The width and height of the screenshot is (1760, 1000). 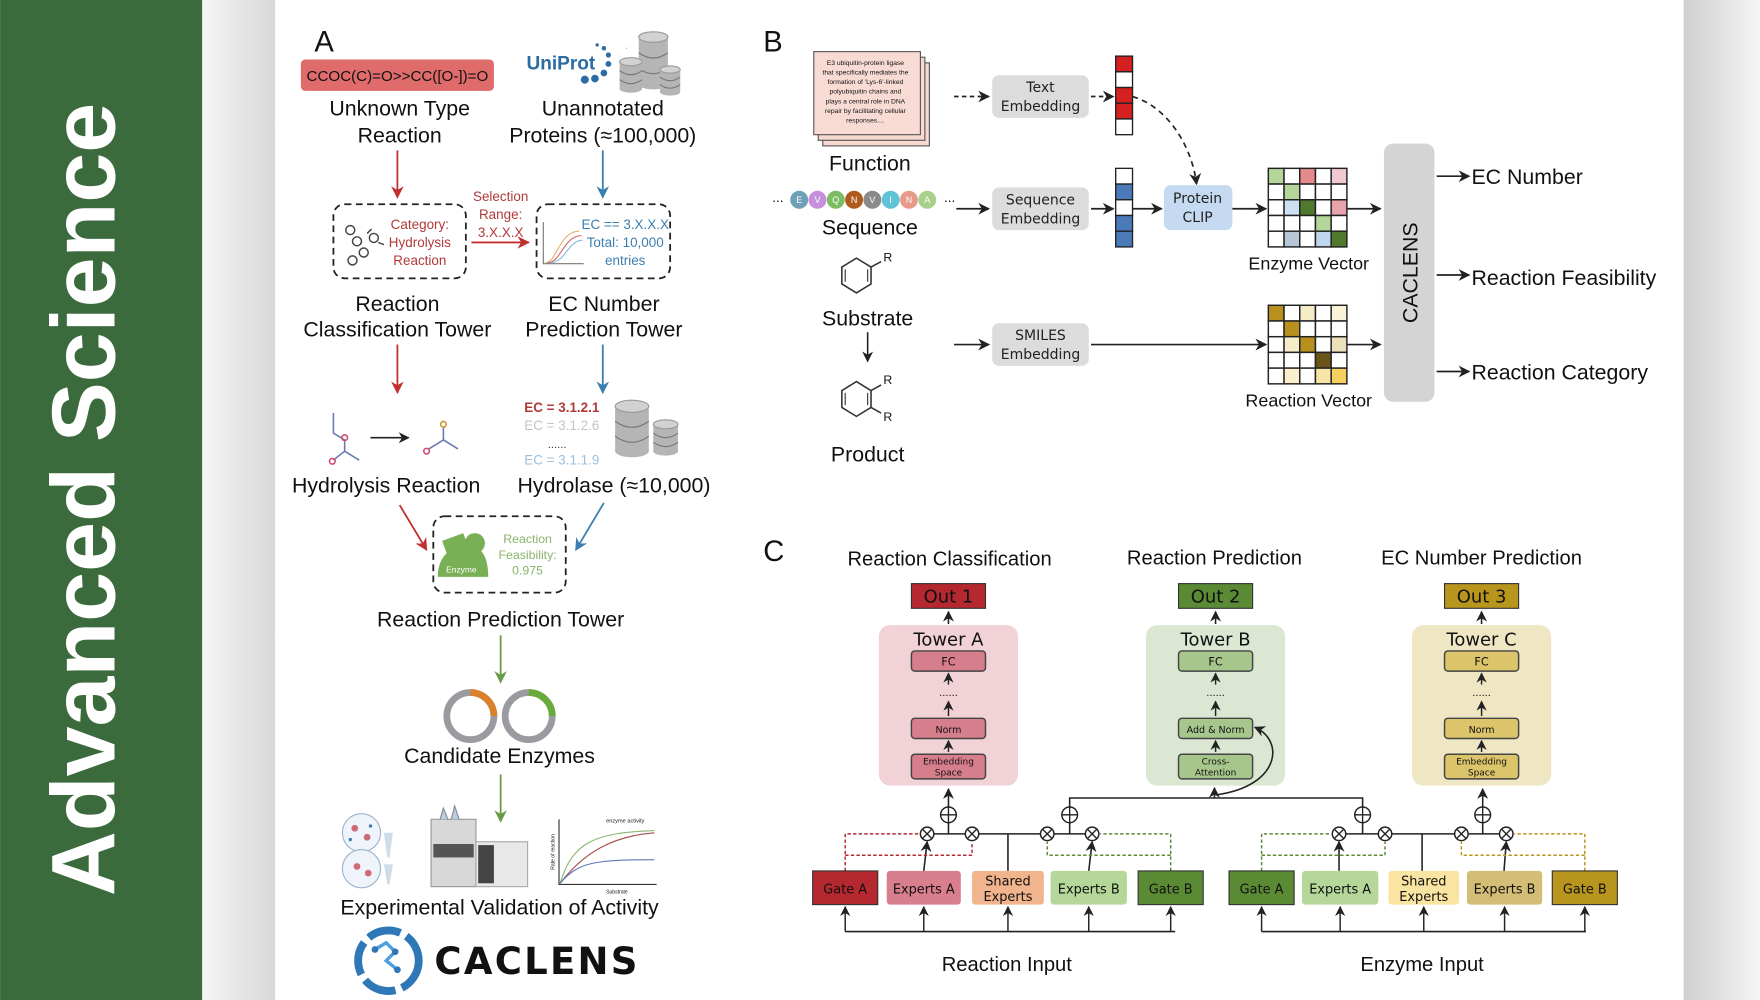 I want to click on output-reaction-feasibility: Reaction Feasibility, so click(x=1563, y=278).